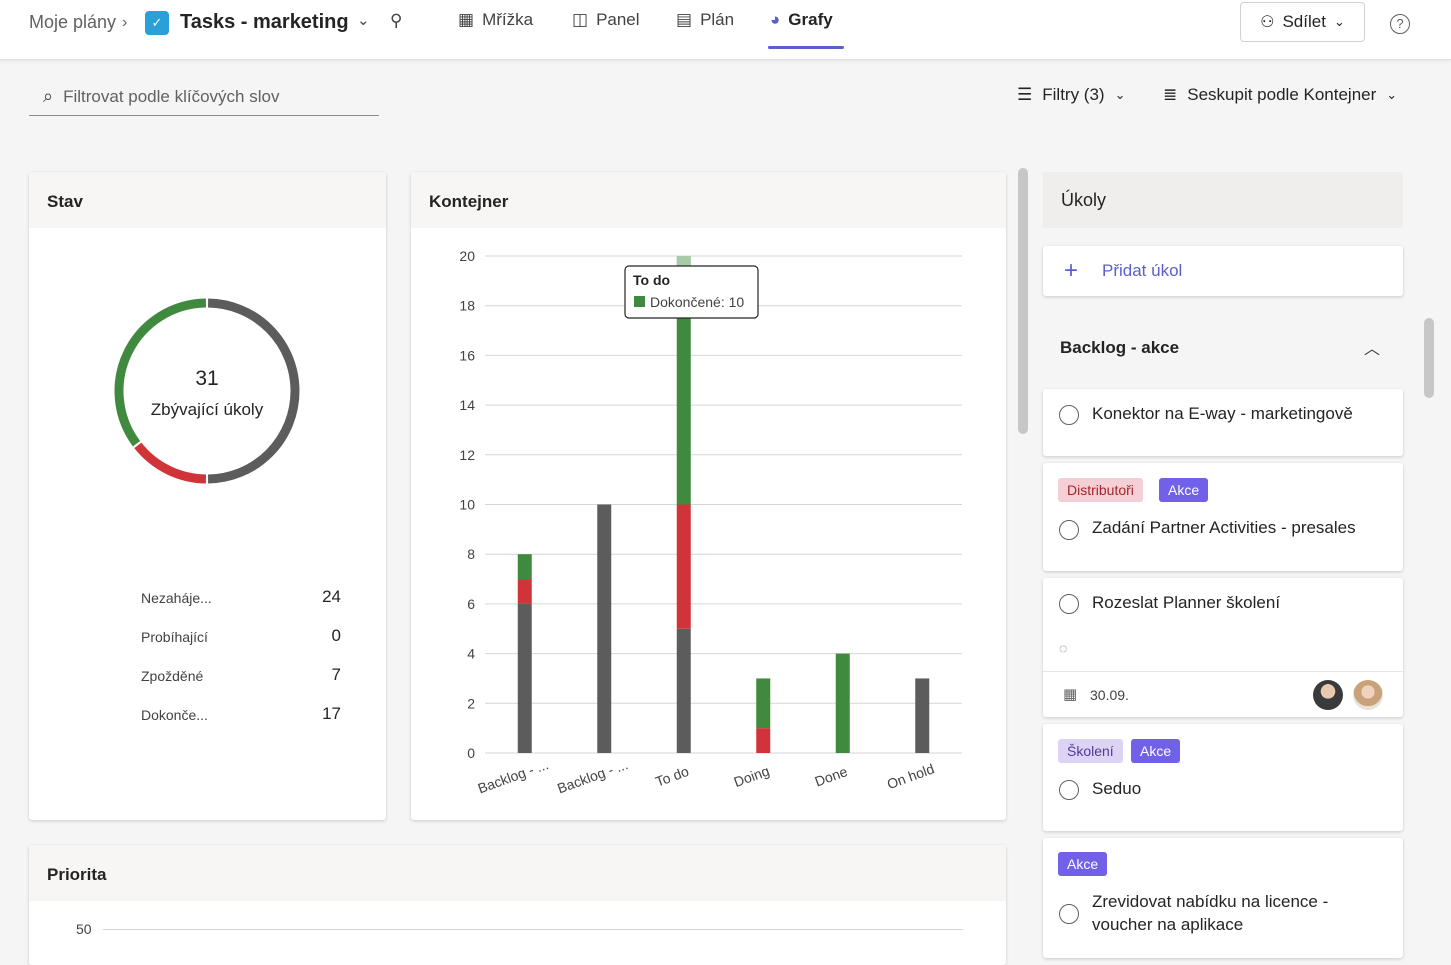 The height and width of the screenshot is (965, 1451). What do you see at coordinates (1073, 94) in the screenshot?
I see `filters-label: Filtry (3)` at bounding box center [1073, 94].